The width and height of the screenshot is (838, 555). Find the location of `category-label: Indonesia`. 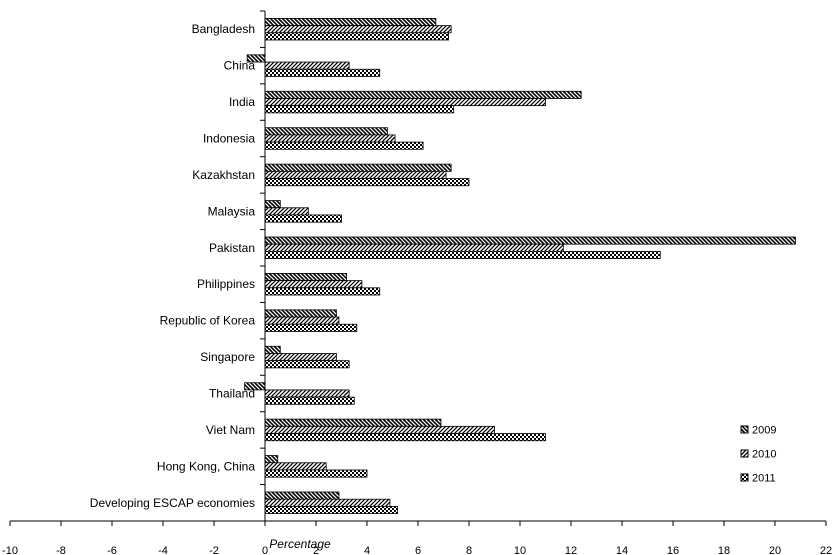

category-label: Indonesia is located at coordinates (229, 139).